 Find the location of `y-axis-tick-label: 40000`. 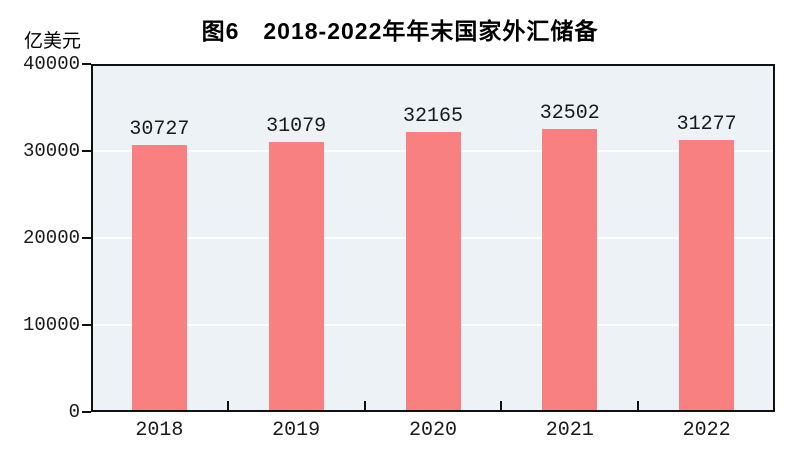

y-axis-tick-label: 40000 is located at coordinates (51, 64).